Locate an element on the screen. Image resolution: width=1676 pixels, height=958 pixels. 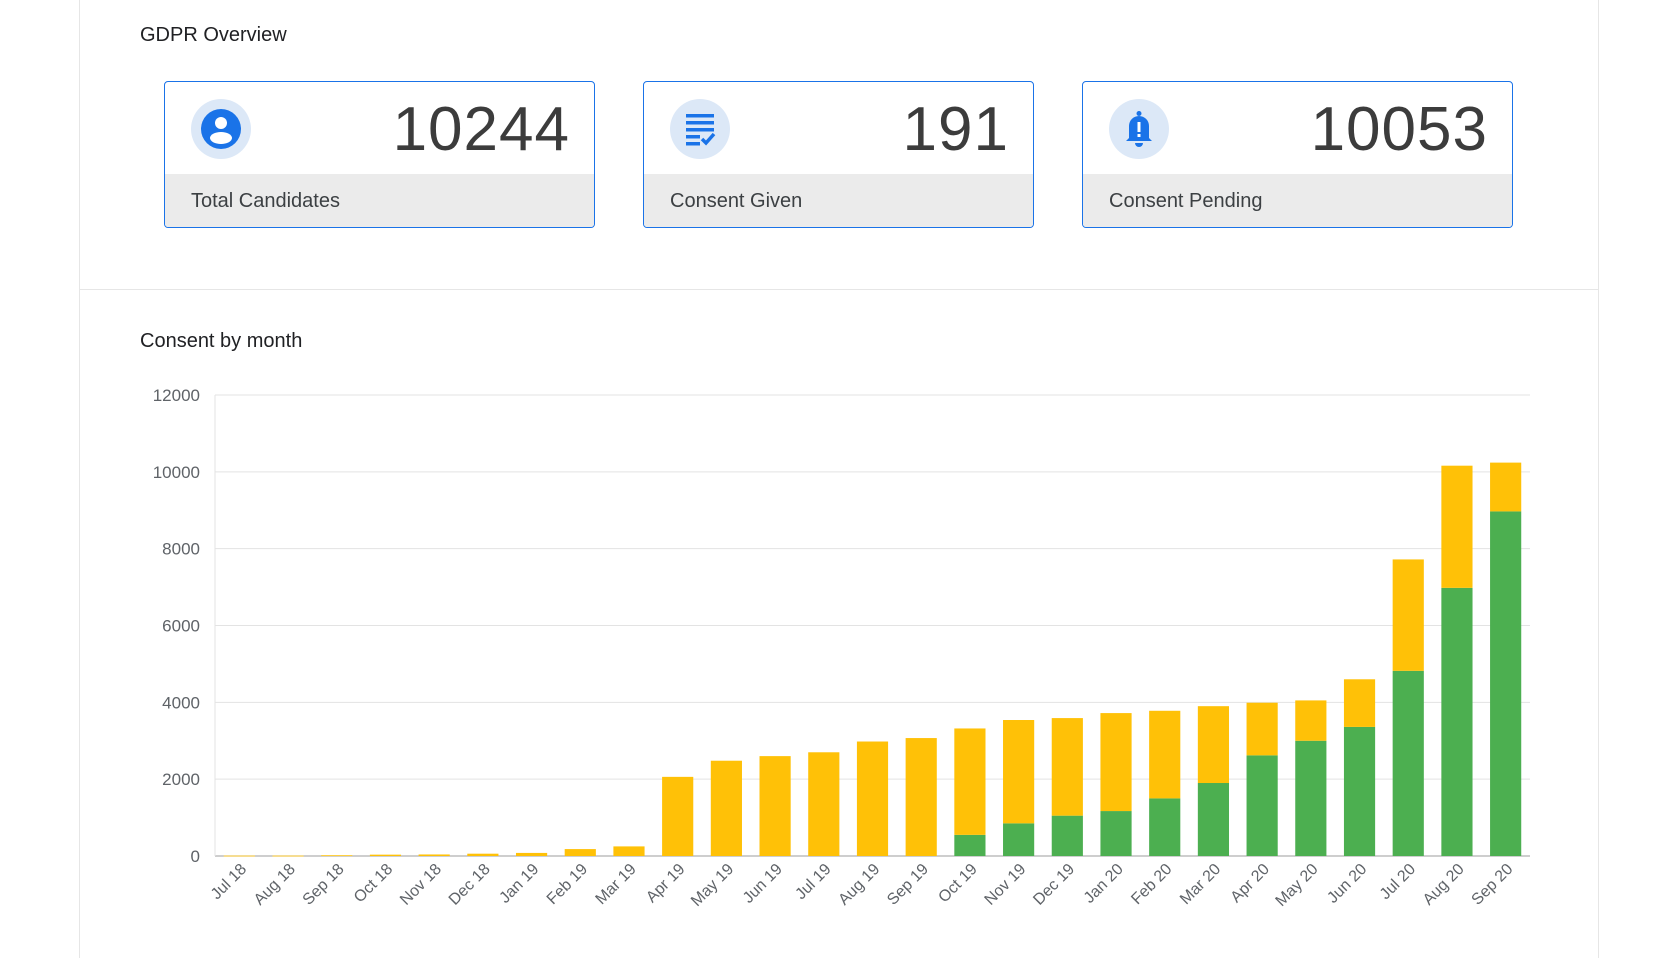
total-candidates-card: 10244 Total Candidates is located at coordinates (379, 154).